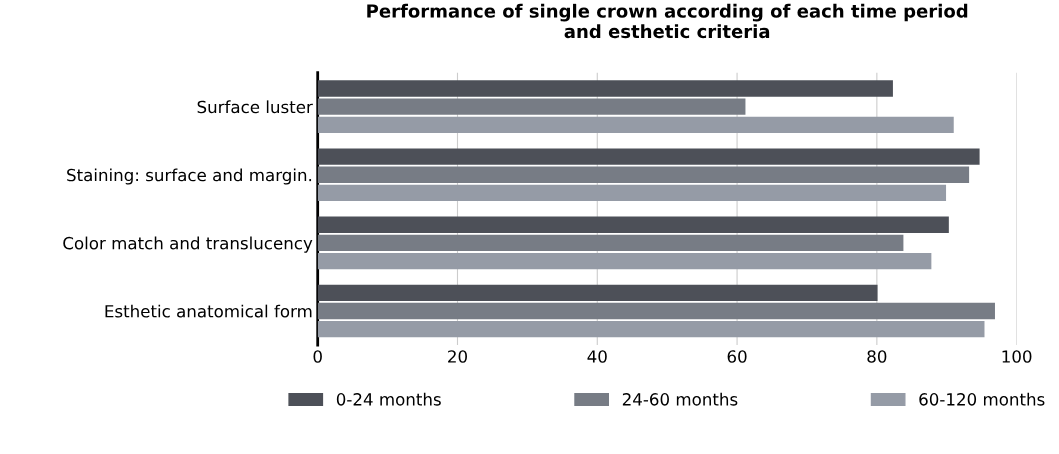 This screenshot has height=454, width=1059. What do you see at coordinates (388, 399) in the screenshot?
I see `legend-label: 0-24 months` at bounding box center [388, 399].